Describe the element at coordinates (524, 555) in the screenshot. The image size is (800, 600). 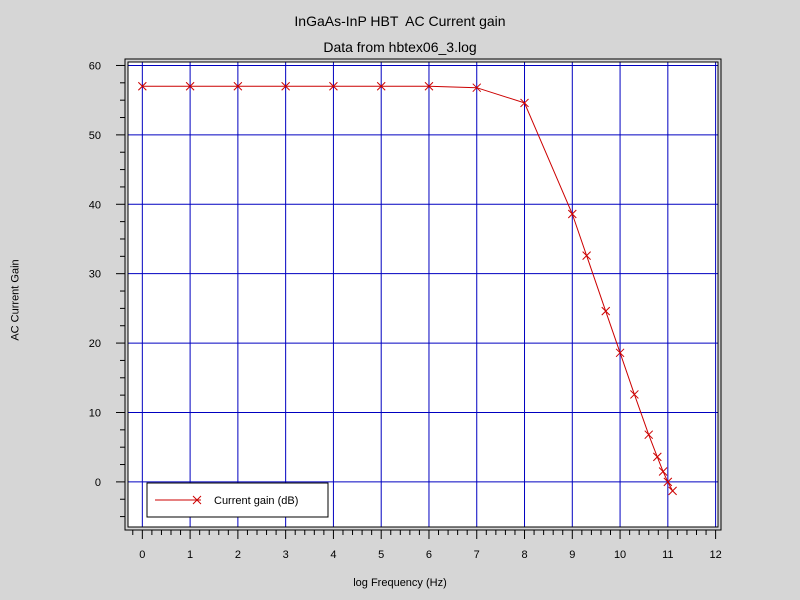
I see `x-tick-label: 8` at that location.